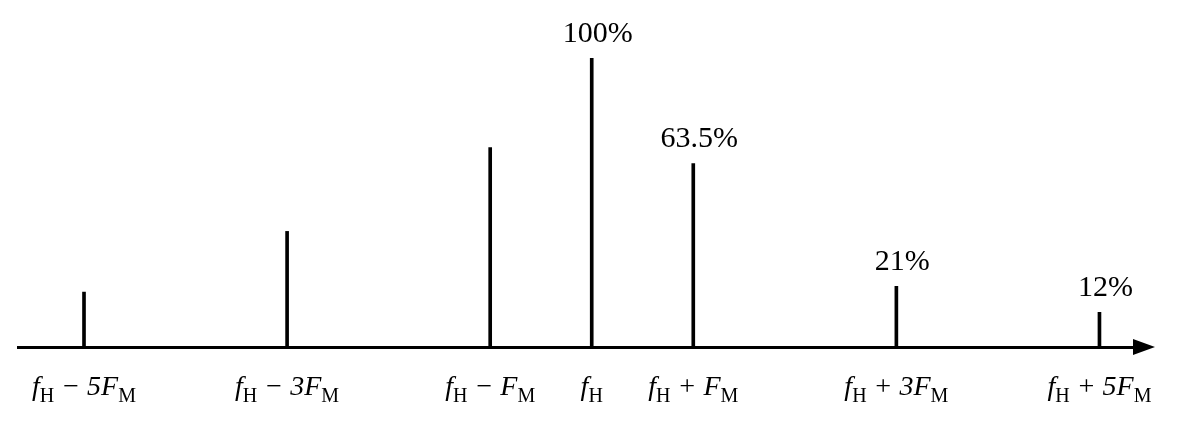 This screenshot has height=423, width=1203. I want to click on data-label: 100%, so click(597, 31).